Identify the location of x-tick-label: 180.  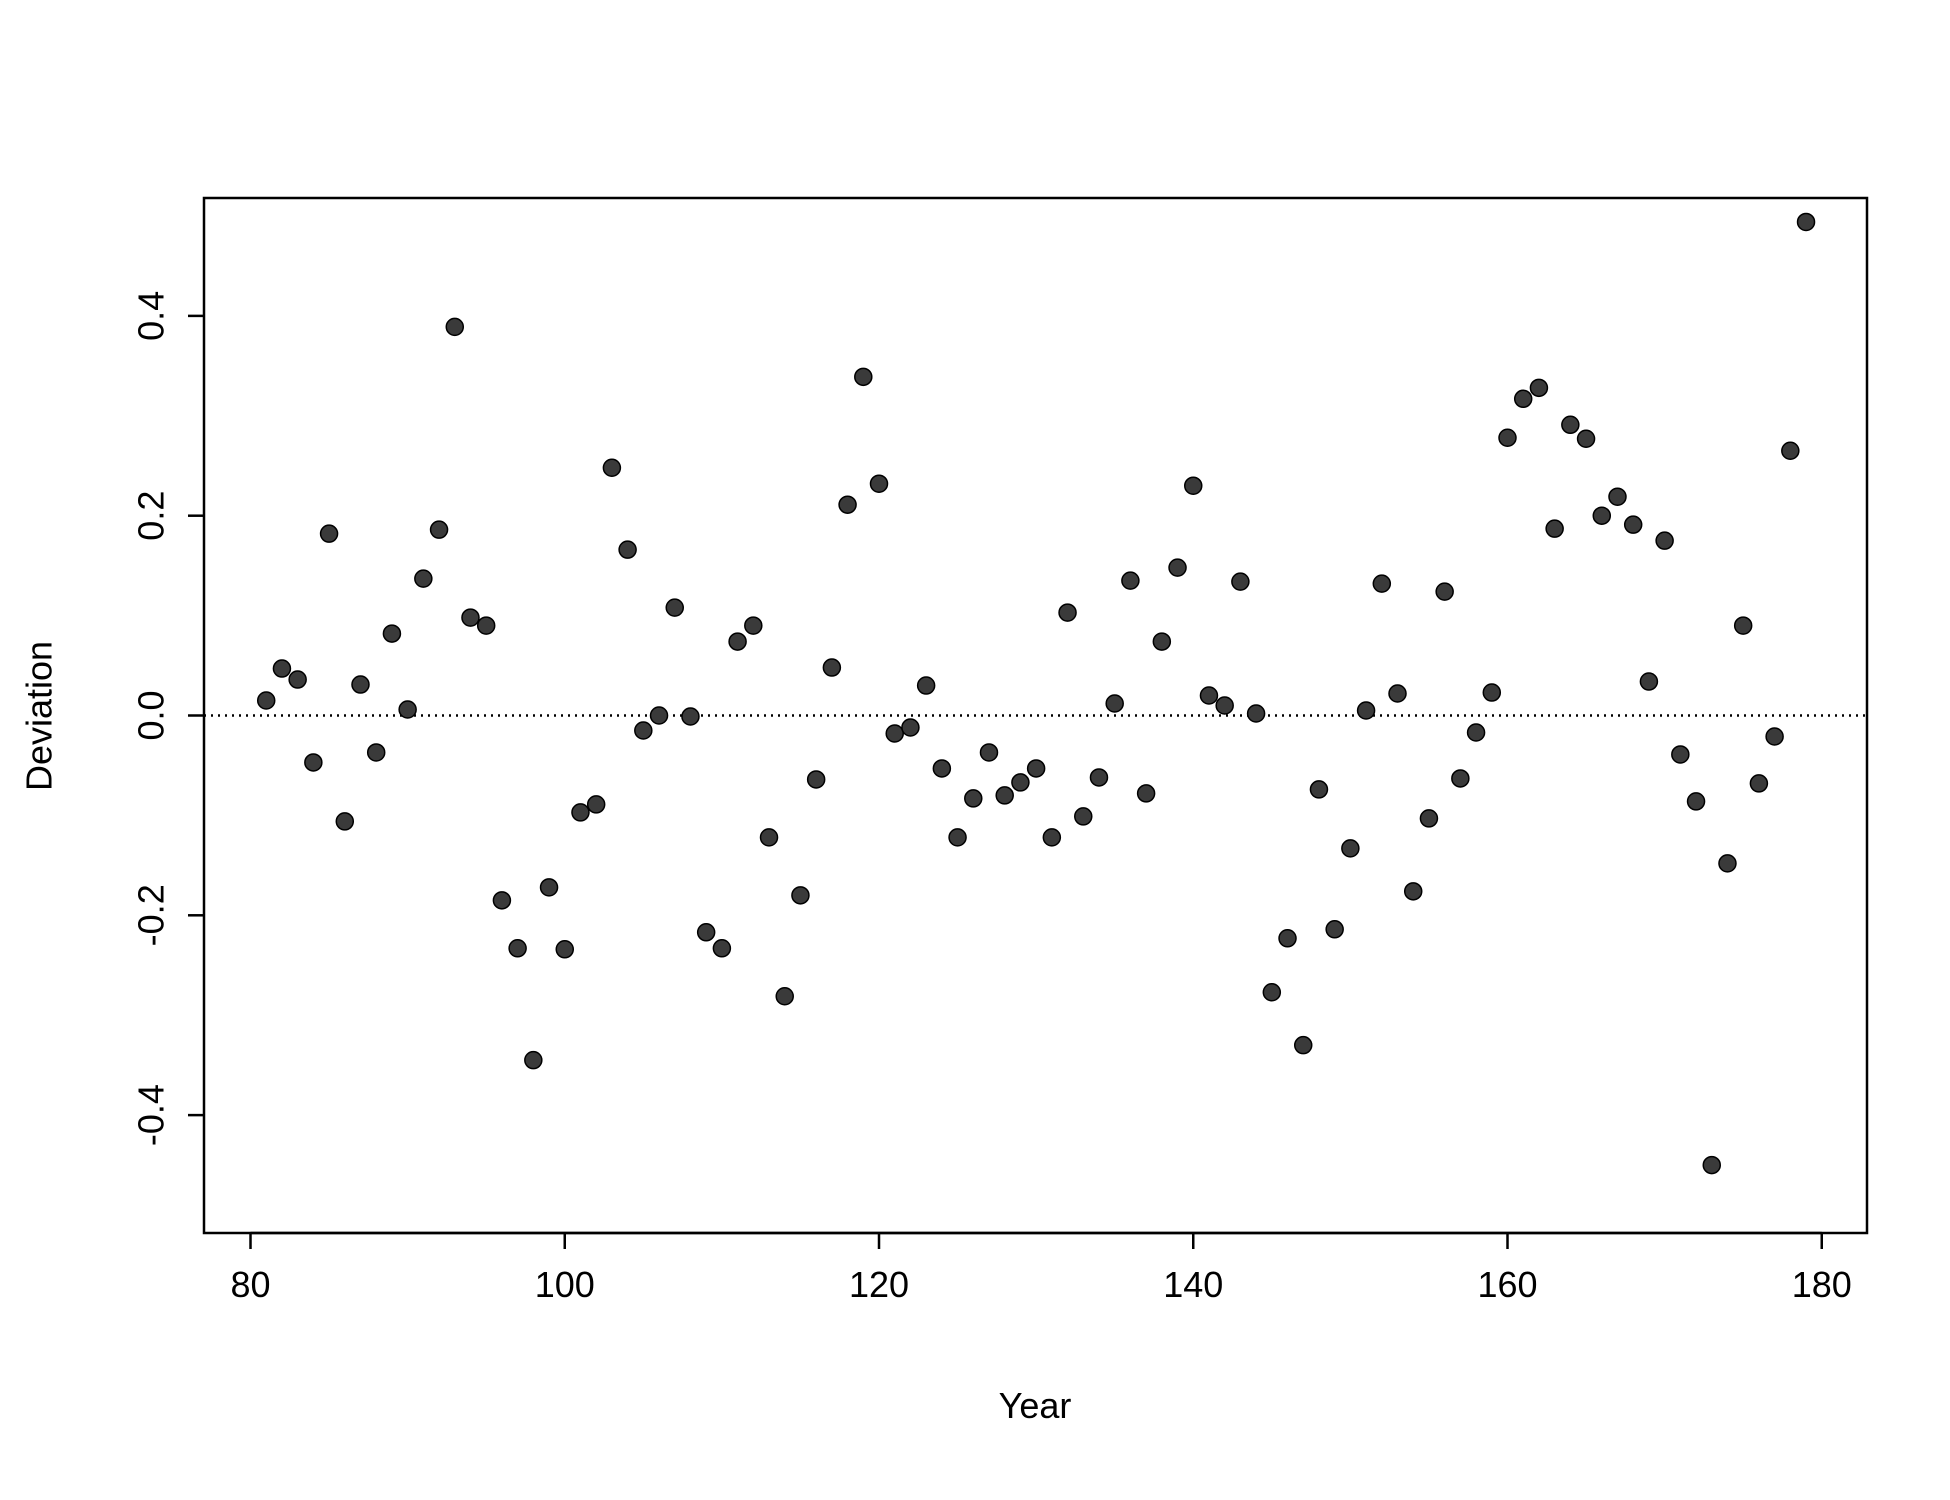
(1822, 1284).